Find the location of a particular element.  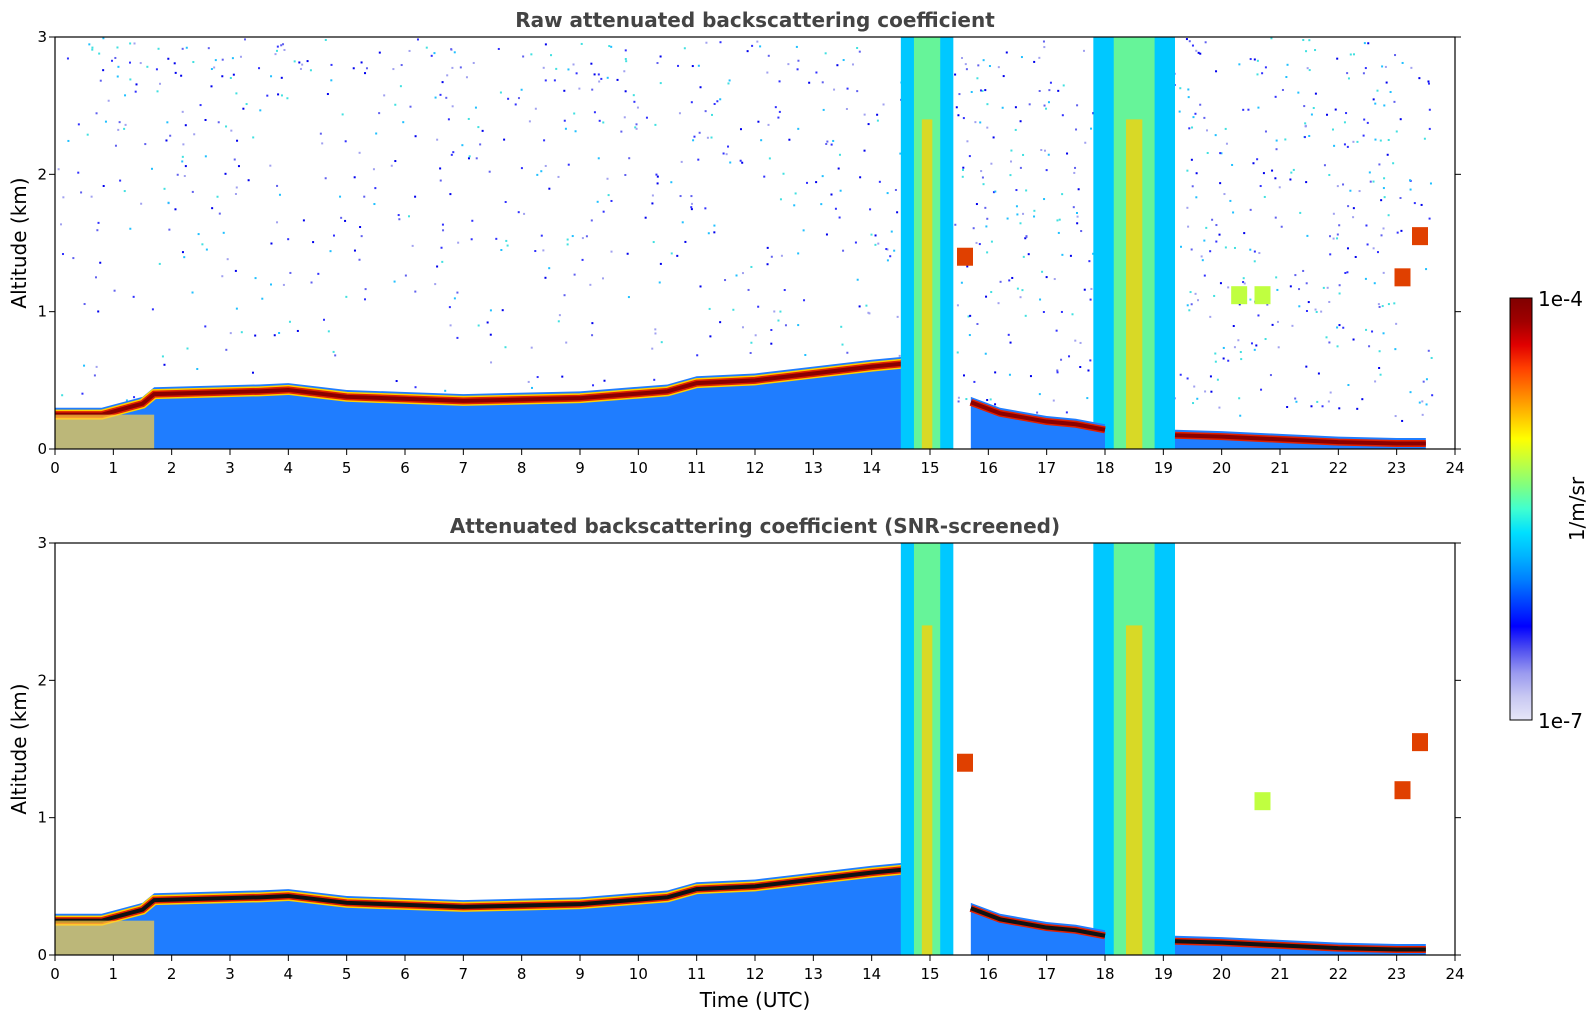

x-tick-label-raw: 10 is located at coordinates (638, 468).